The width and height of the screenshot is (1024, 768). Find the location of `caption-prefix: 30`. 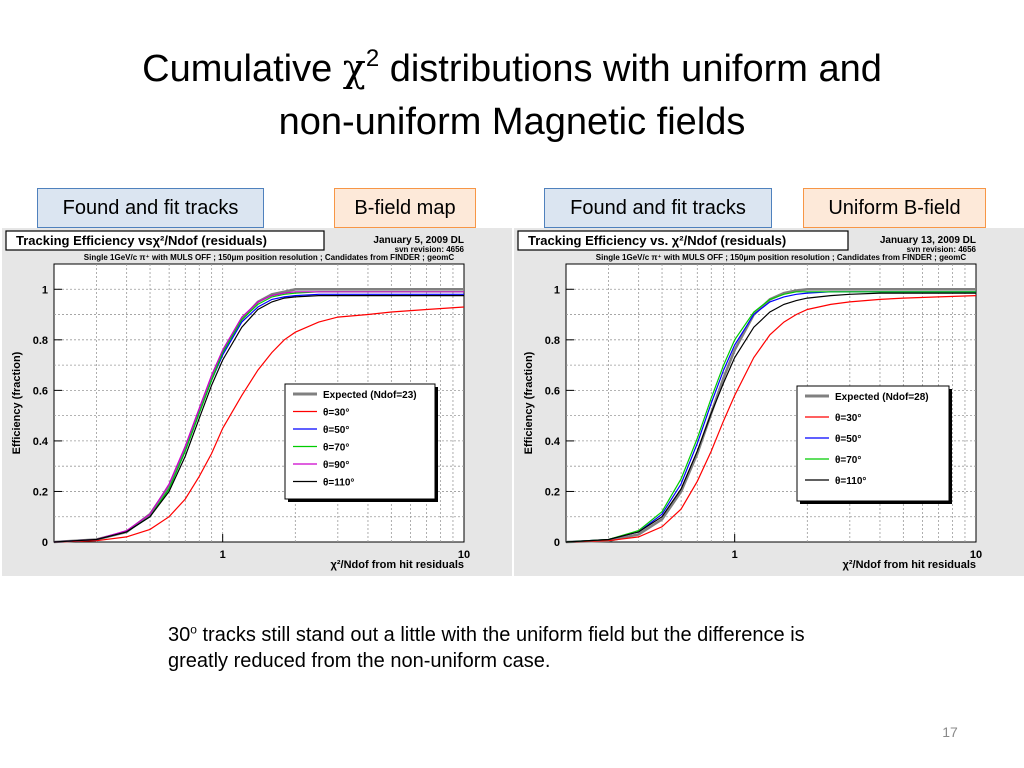

caption-prefix: 30 is located at coordinates (179, 635).